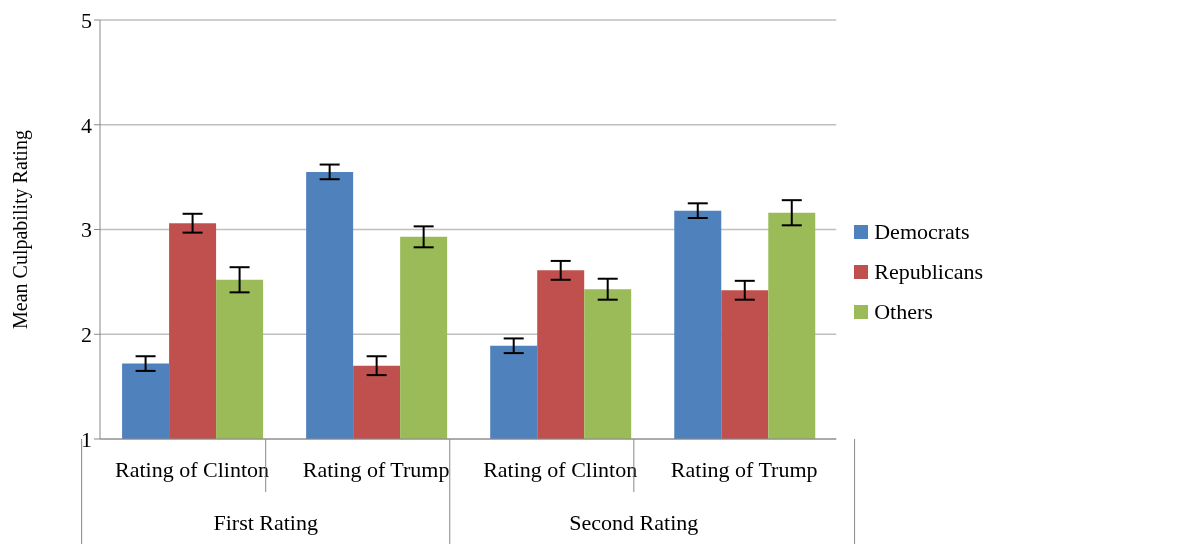 The width and height of the screenshot is (1198, 544). What do you see at coordinates (86, 439) in the screenshot?
I see `y-tick-label: 1` at bounding box center [86, 439].